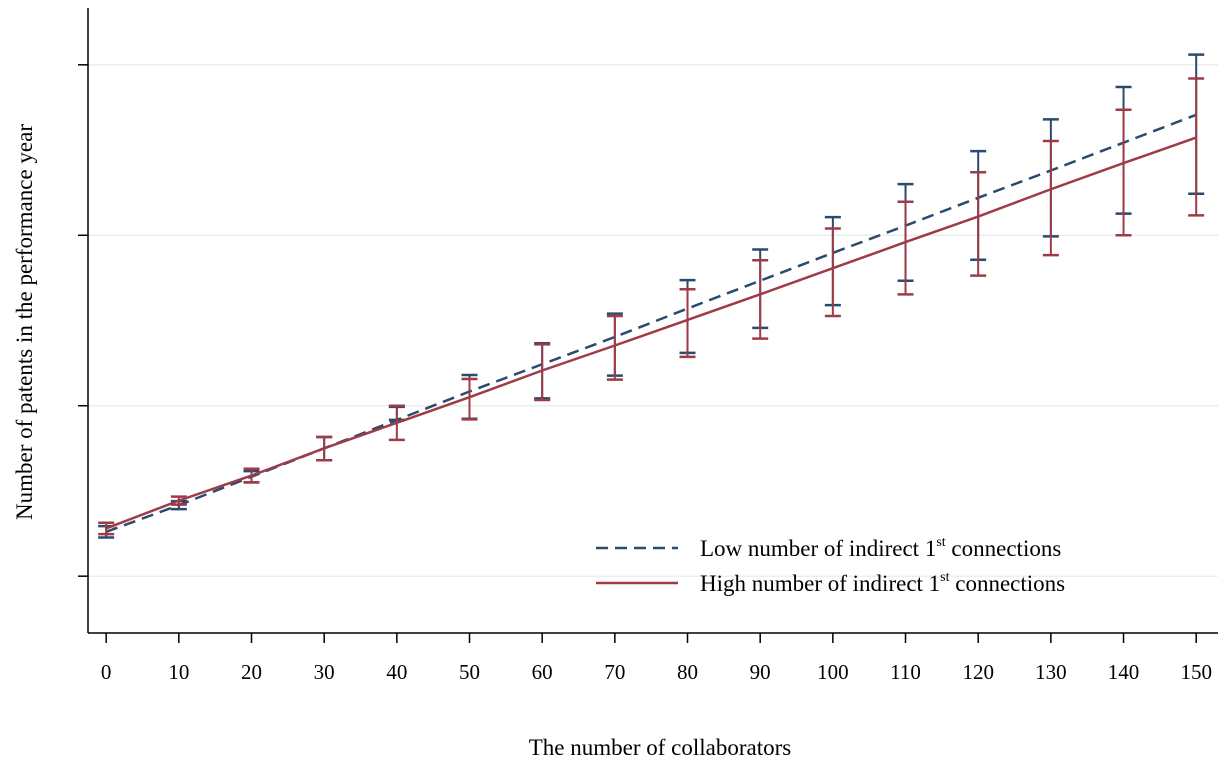 The height and width of the screenshot is (763, 1218). What do you see at coordinates (1124, 672) in the screenshot?
I see `x-tick-label: 140` at bounding box center [1124, 672].